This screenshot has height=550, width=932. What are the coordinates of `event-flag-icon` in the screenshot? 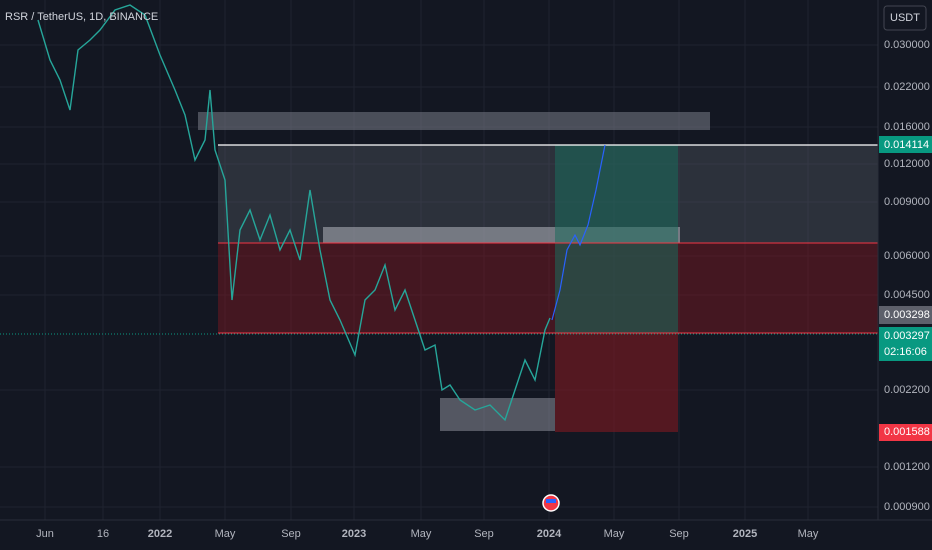 It's located at (551, 501).